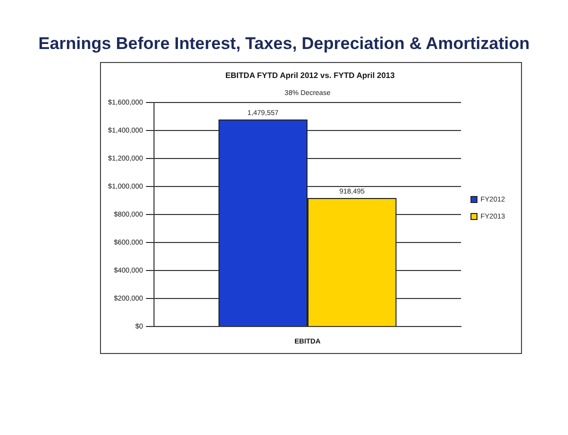 This screenshot has width=568, height=435. I want to click on chart-subtitle: EBITDA FYTD April 2012 vs. FYTD April 2013, so click(310, 75).